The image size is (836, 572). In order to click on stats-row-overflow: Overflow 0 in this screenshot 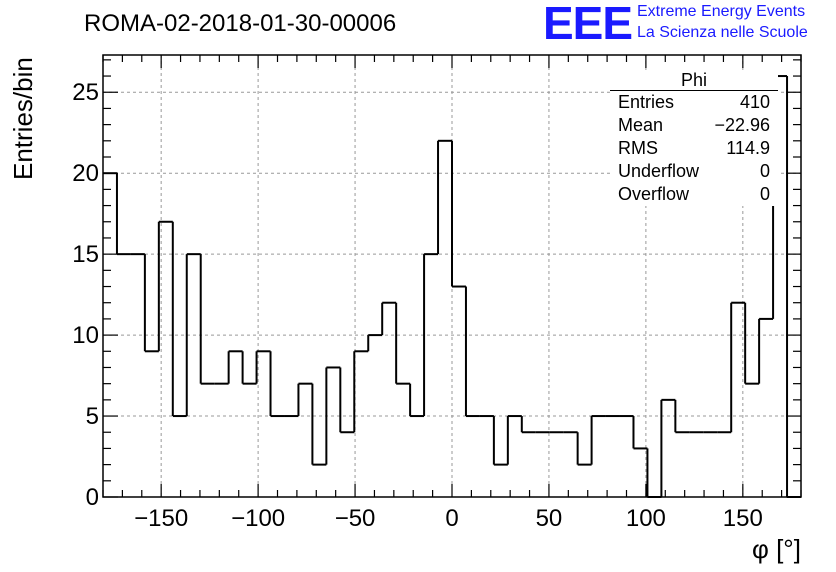, I will do `click(694, 194)`.